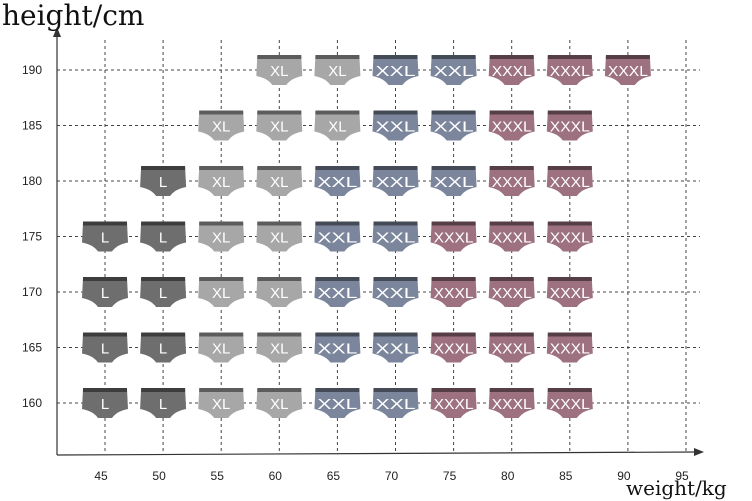 This screenshot has height=501, width=752. Describe the element at coordinates (73, 16) in the screenshot. I see `y-axis-title: height/cm` at that location.